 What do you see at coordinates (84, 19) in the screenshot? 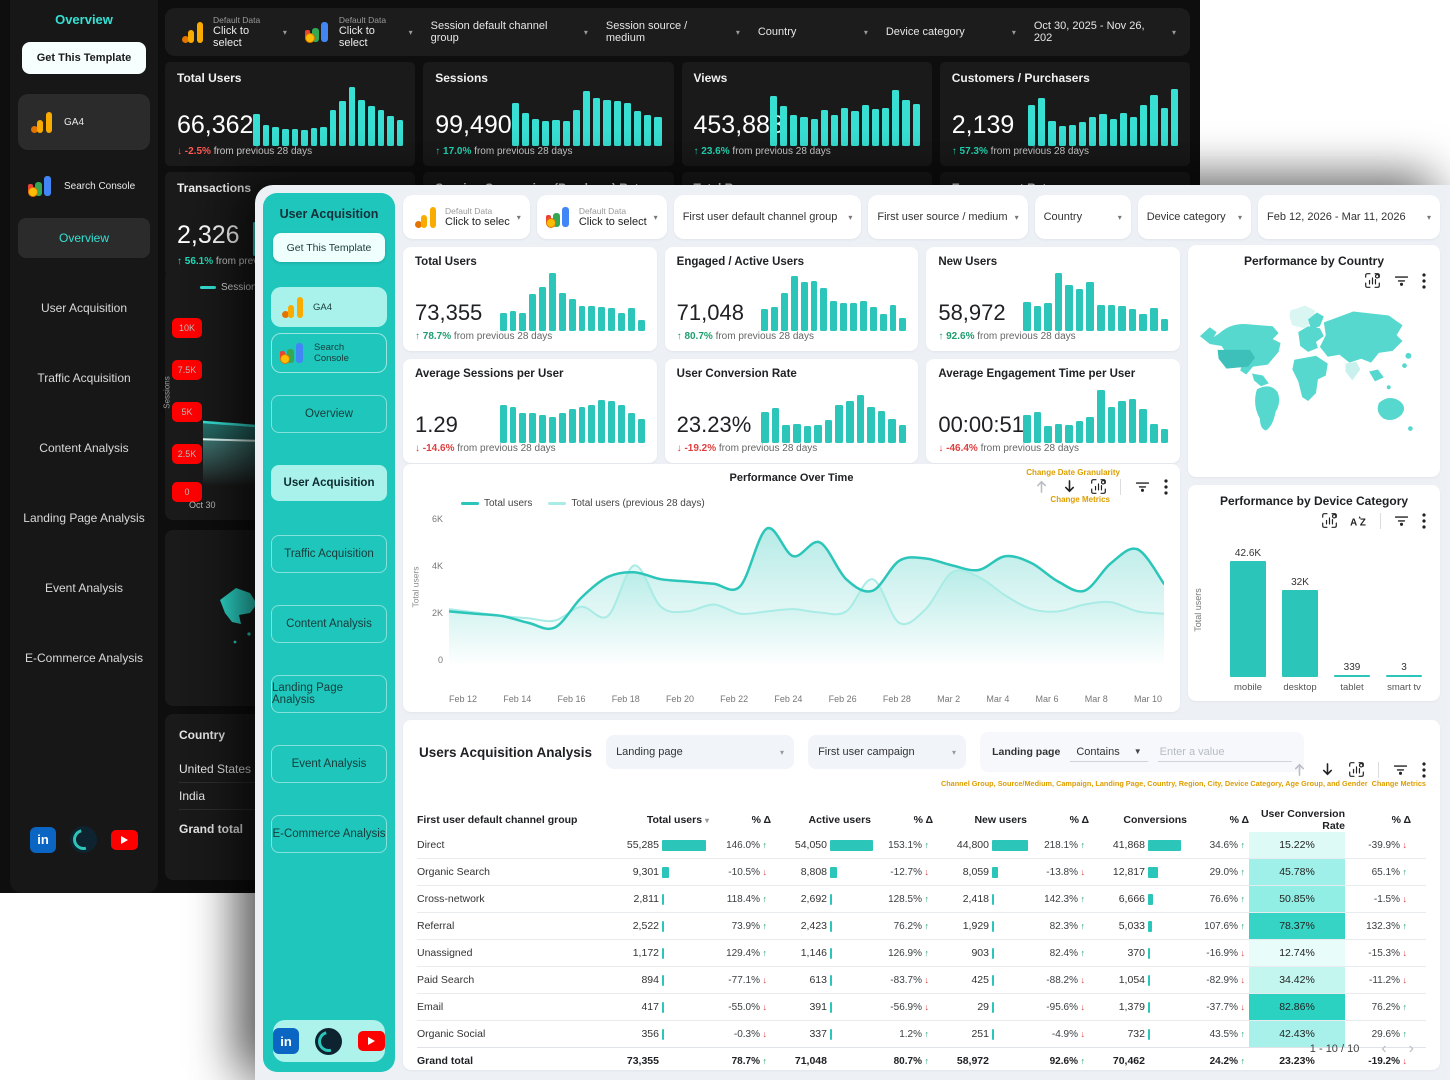
I see `page-title: Overview` at bounding box center [84, 19].